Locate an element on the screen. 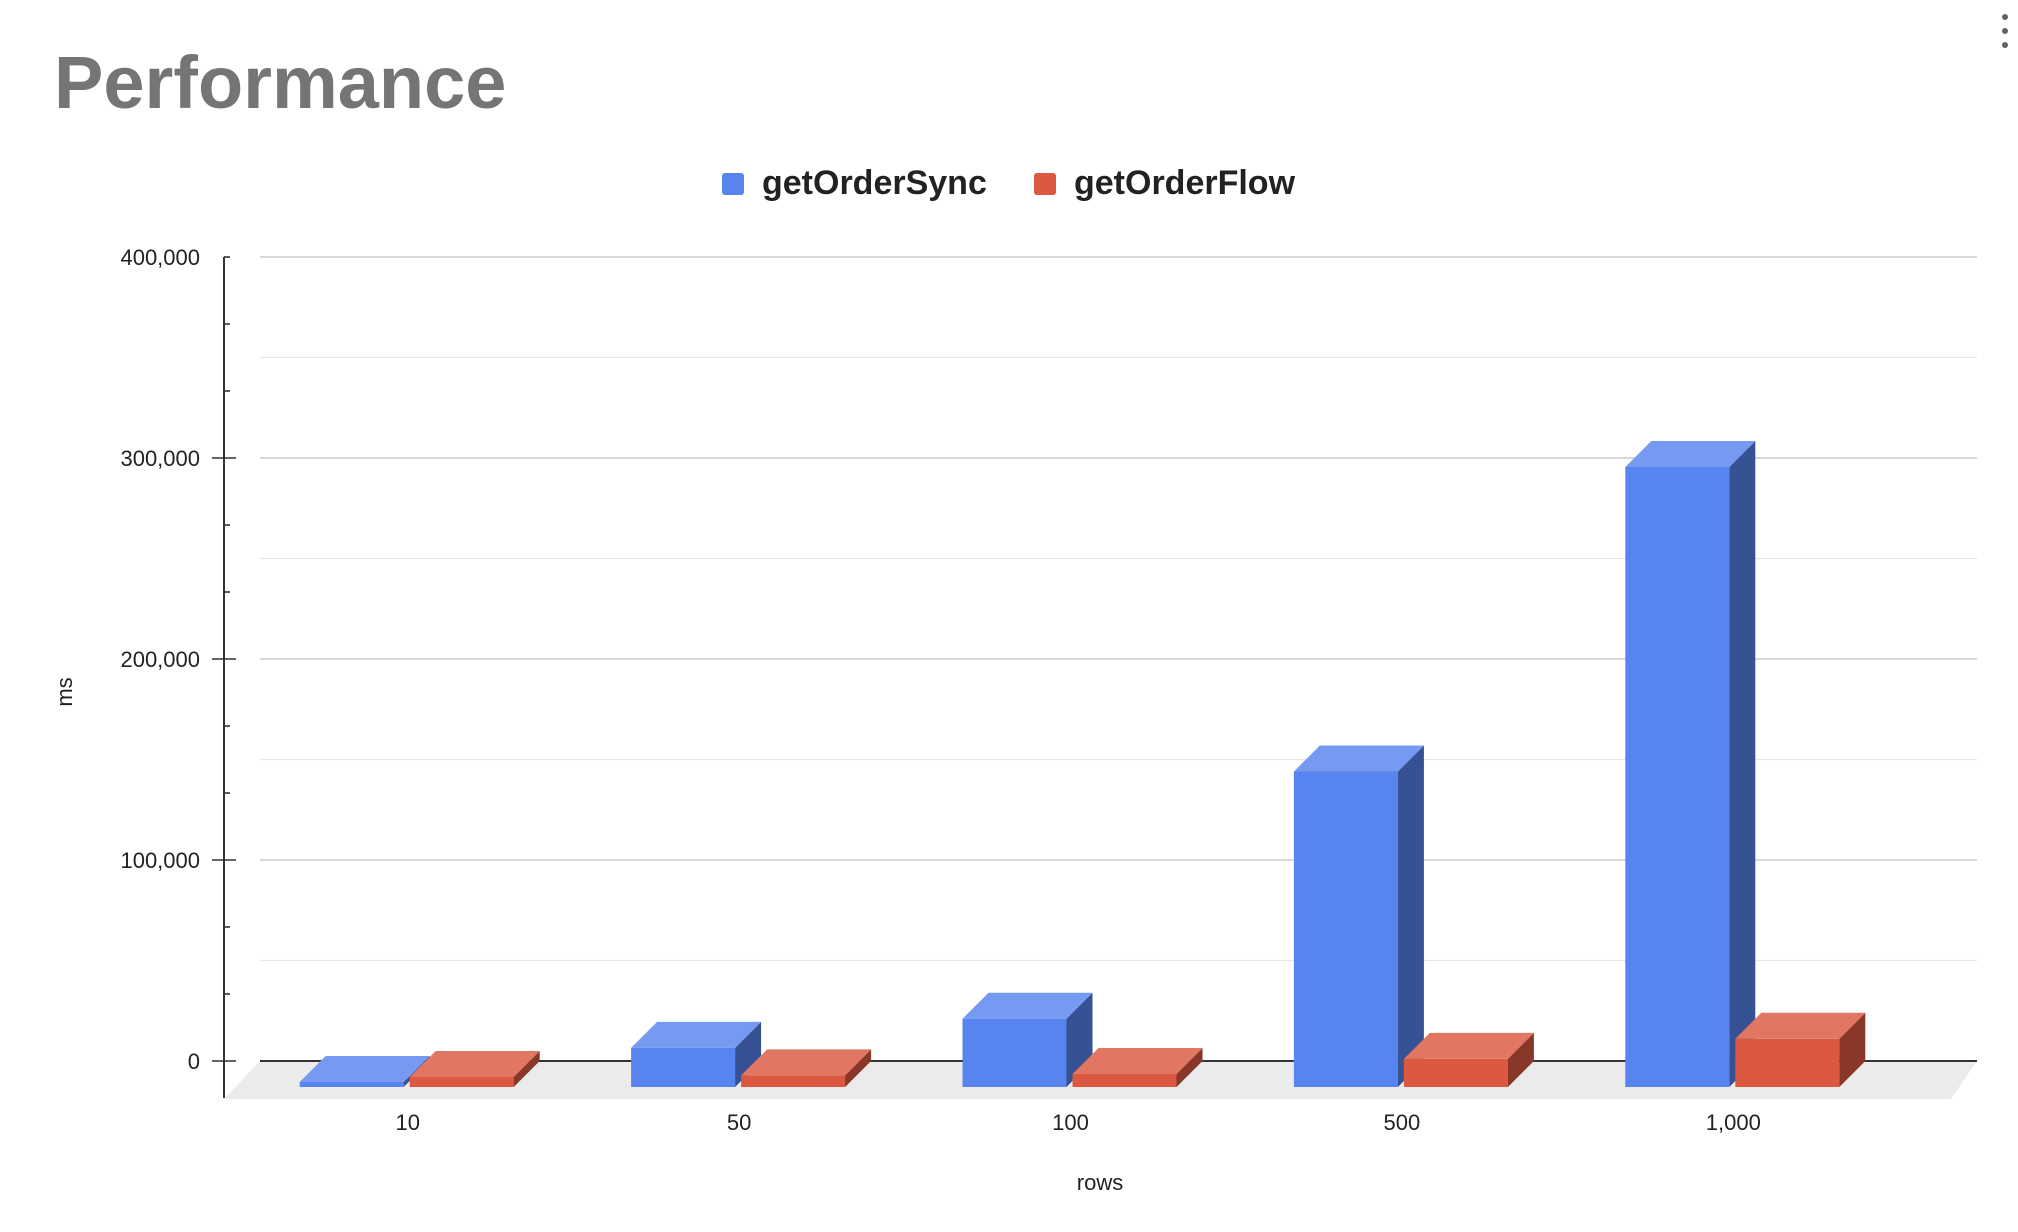  bar-getOrderSync-1,000 is located at coordinates (1690, 764).